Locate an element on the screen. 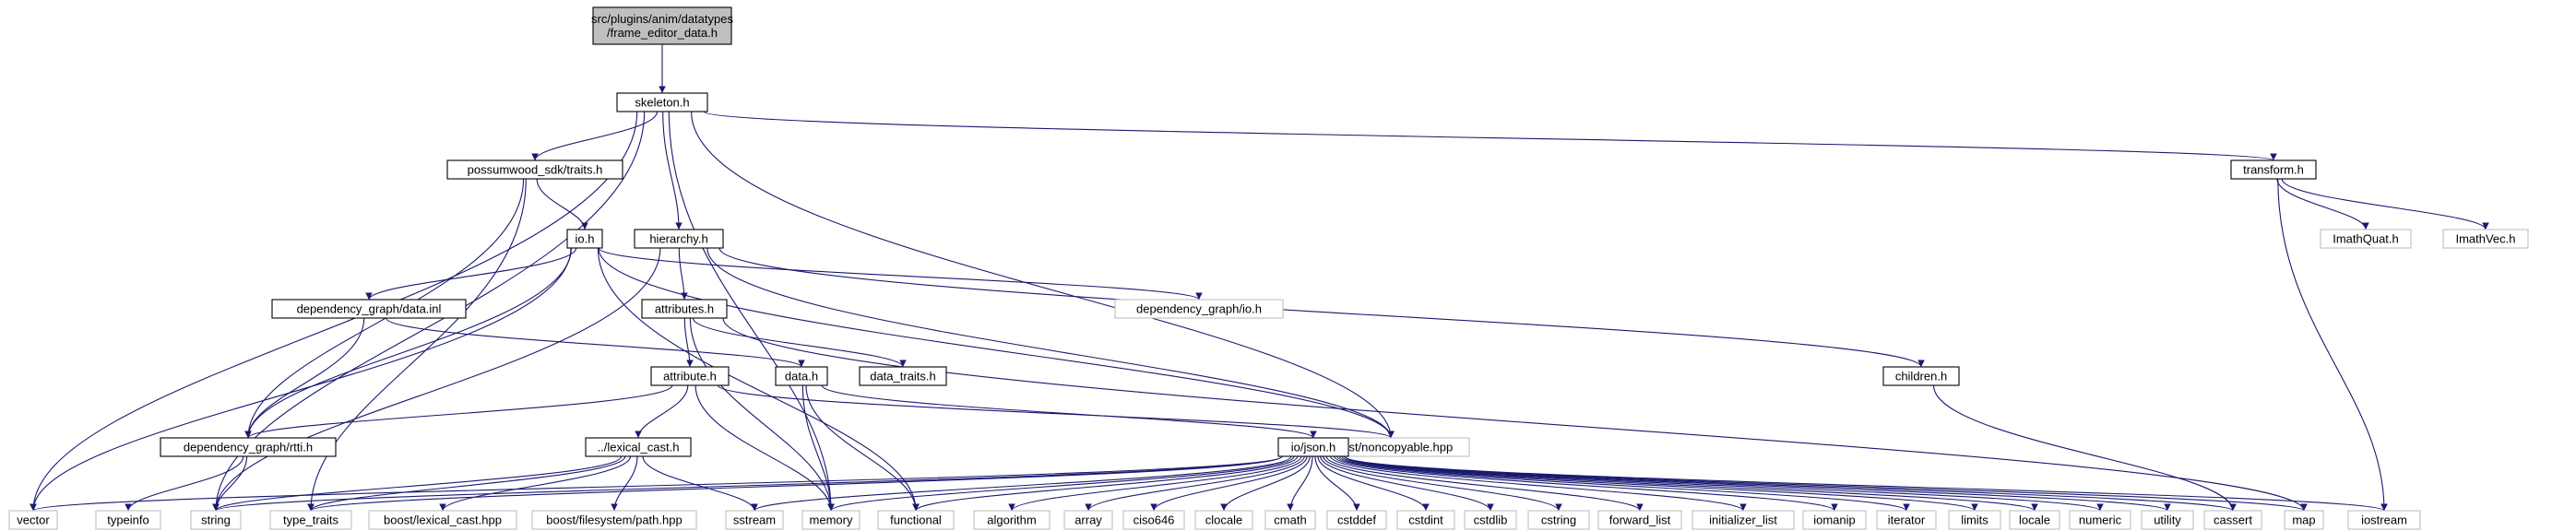 Image resolution: width=2576 pixels, height=531 pixels. node-label: sstream is located at coordinates (754, 520).